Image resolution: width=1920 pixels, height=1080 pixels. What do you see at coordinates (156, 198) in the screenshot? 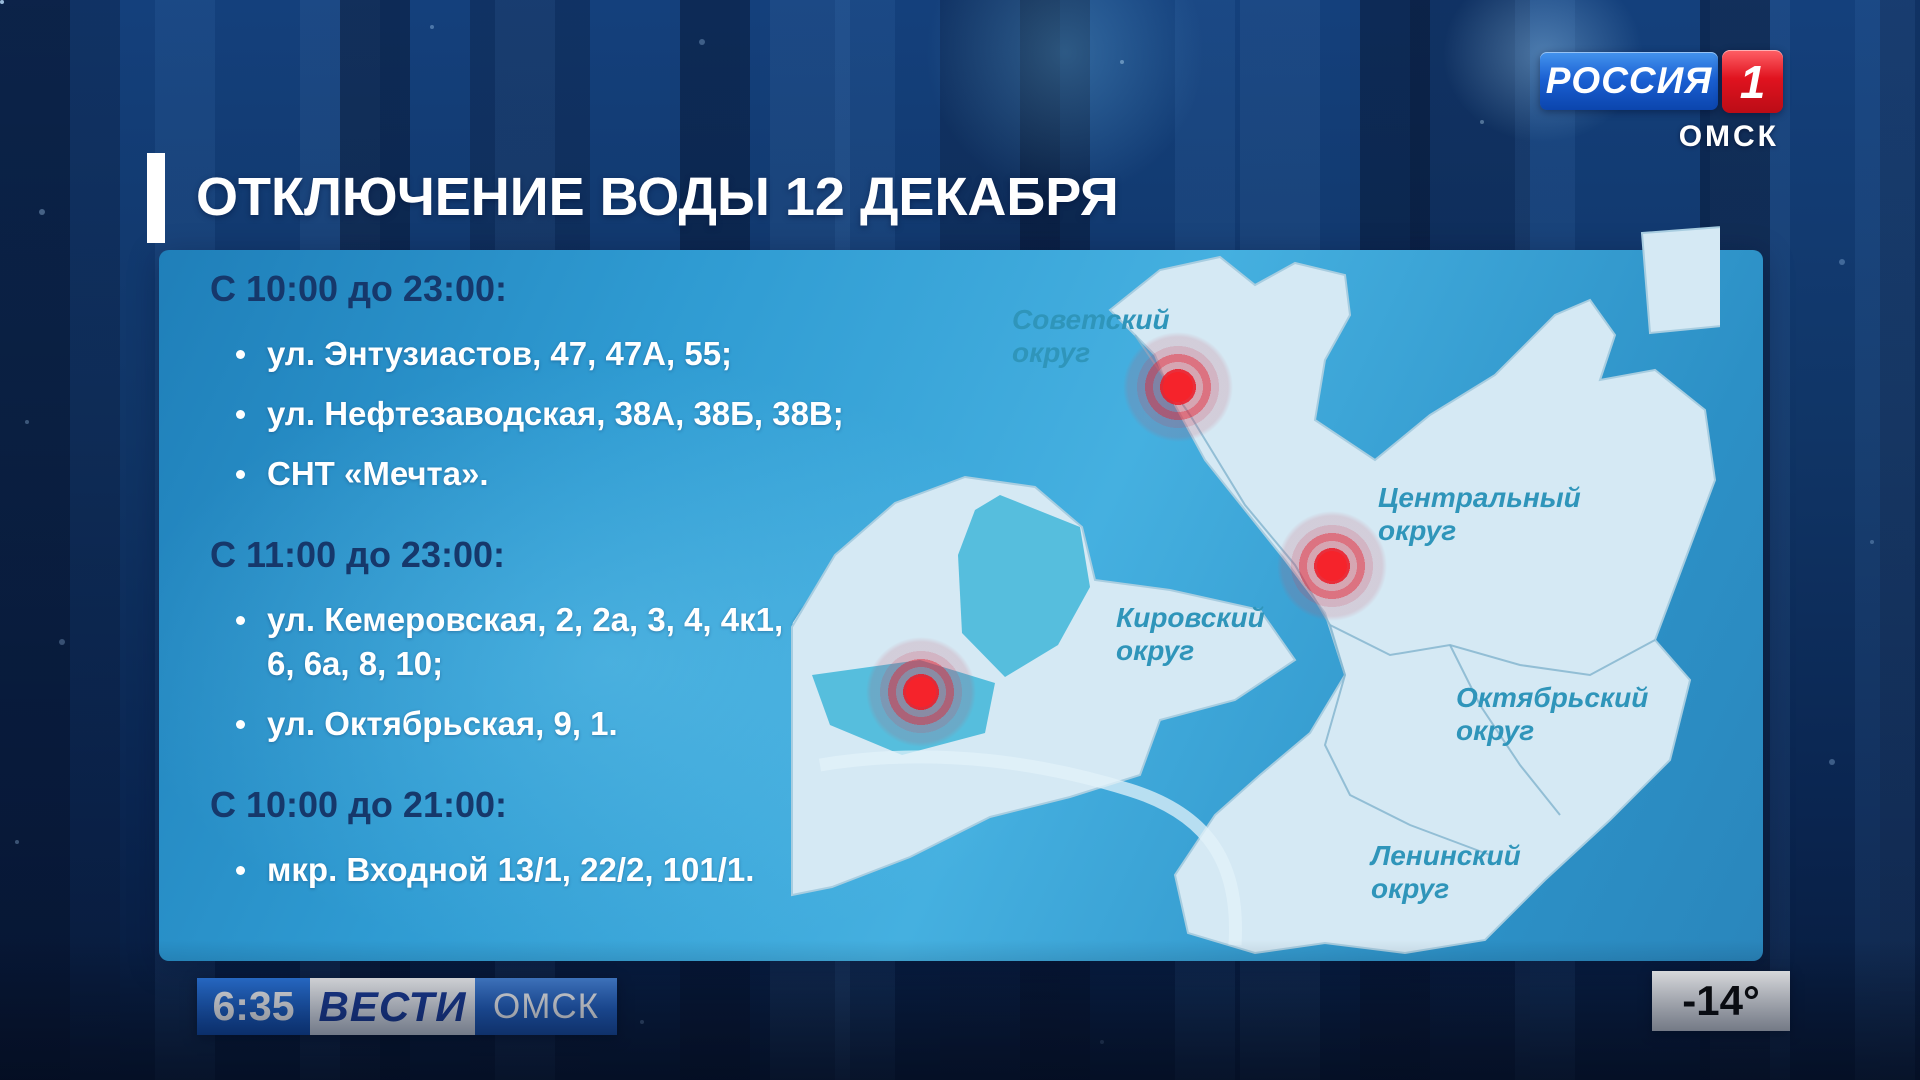
I see `headline-accent-bar` at bounding box center [156, 198].